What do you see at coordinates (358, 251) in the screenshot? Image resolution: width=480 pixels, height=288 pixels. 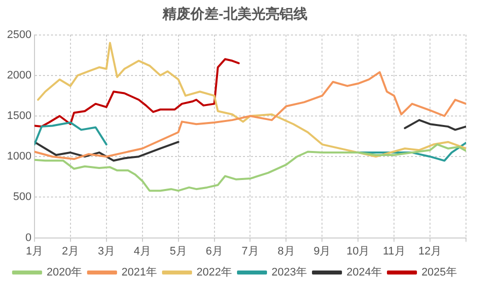 I see `x-tick-label: 10月` at bounding box center [358, 251].